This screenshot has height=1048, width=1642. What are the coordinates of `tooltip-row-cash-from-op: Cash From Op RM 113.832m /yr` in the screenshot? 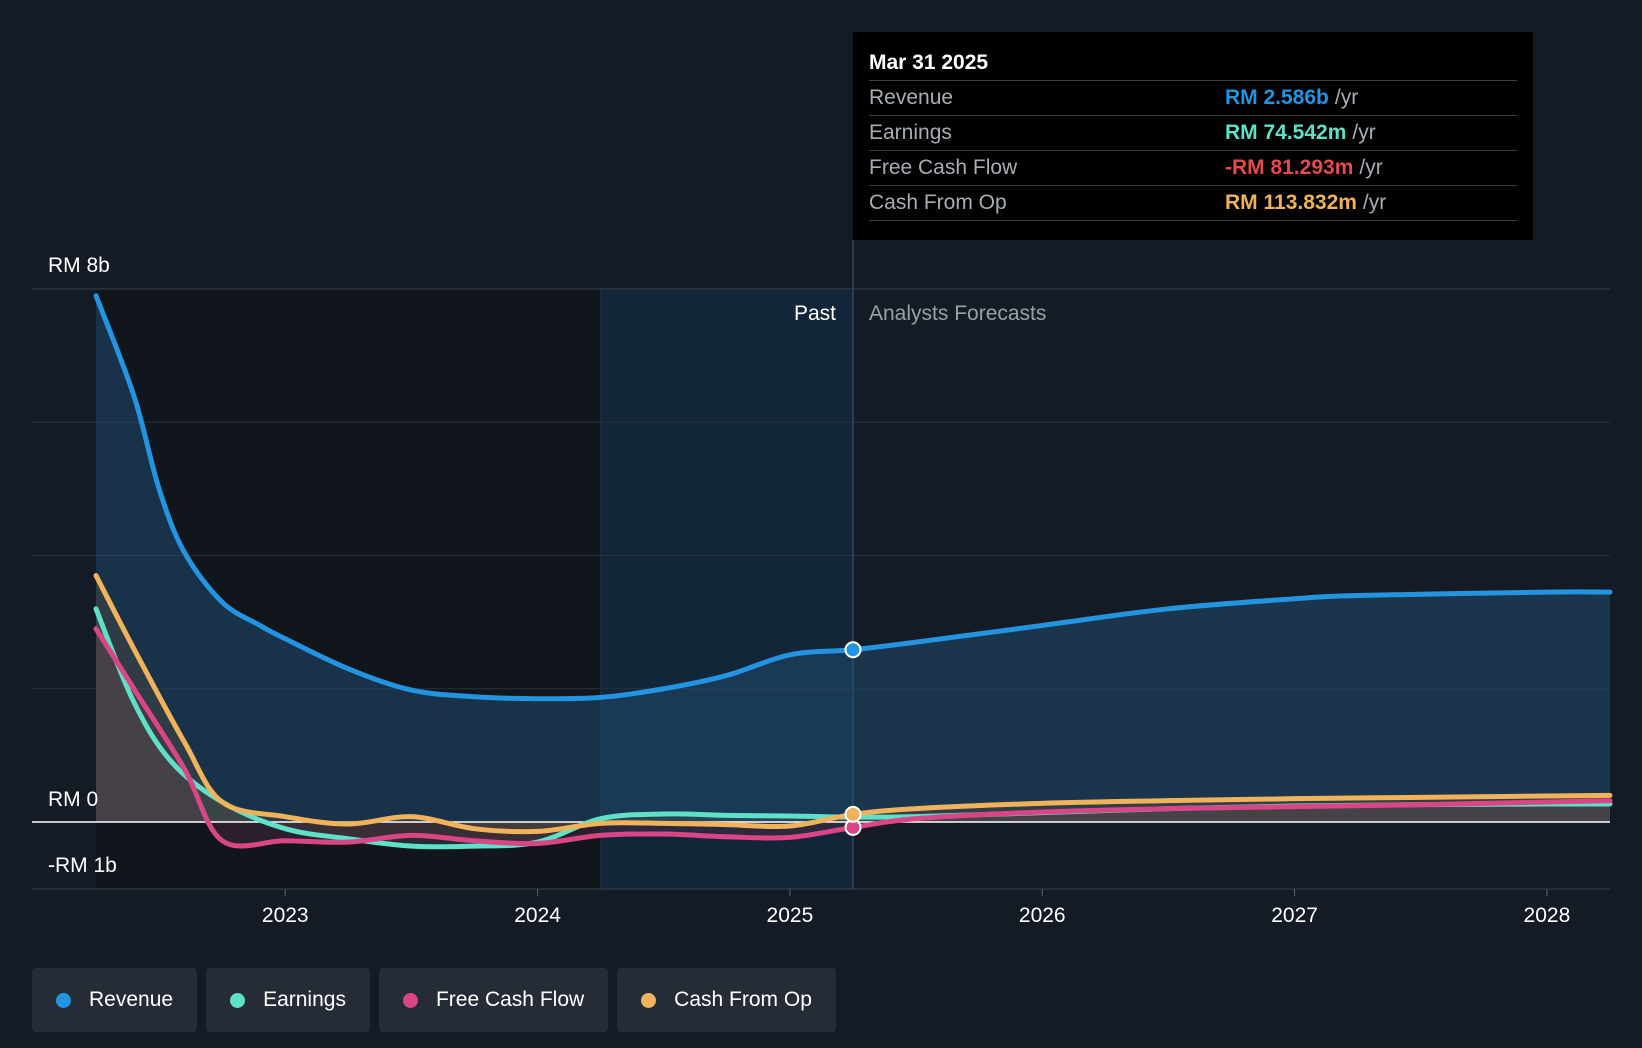 It's located at (1193, 203).